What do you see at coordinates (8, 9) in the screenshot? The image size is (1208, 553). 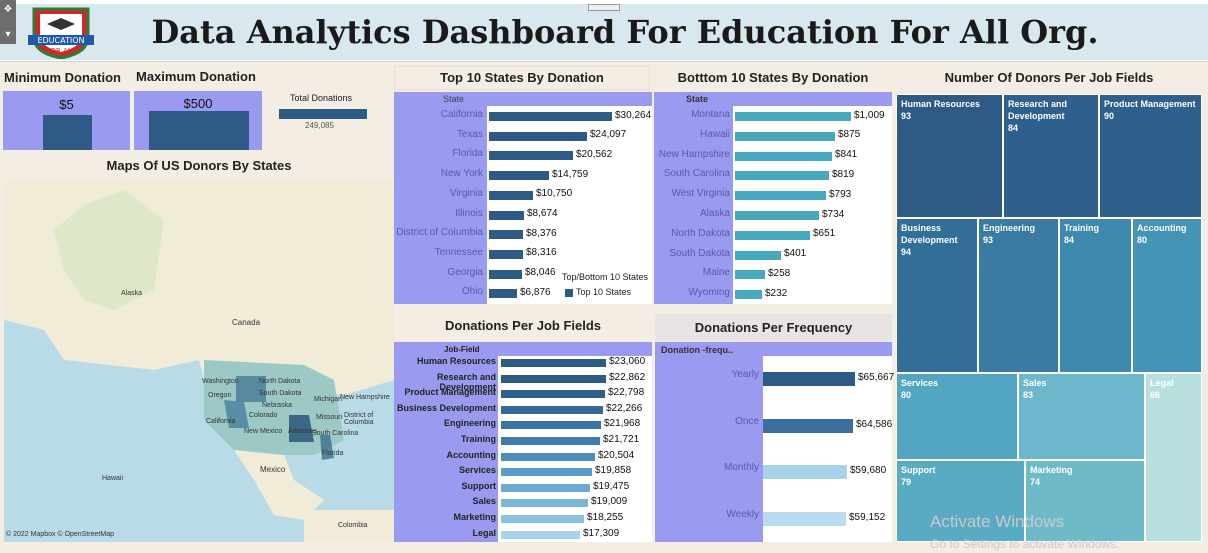 I see `pin-icon: ❖` at bounding box center [8, 9].